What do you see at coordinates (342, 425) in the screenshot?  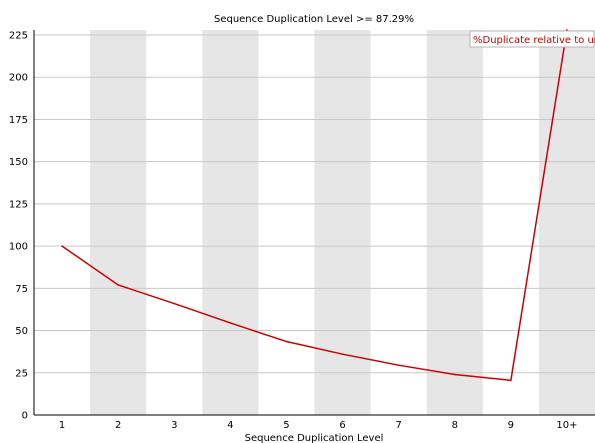 I see `x-tick-label: 6` at bounding box center [342, 425].